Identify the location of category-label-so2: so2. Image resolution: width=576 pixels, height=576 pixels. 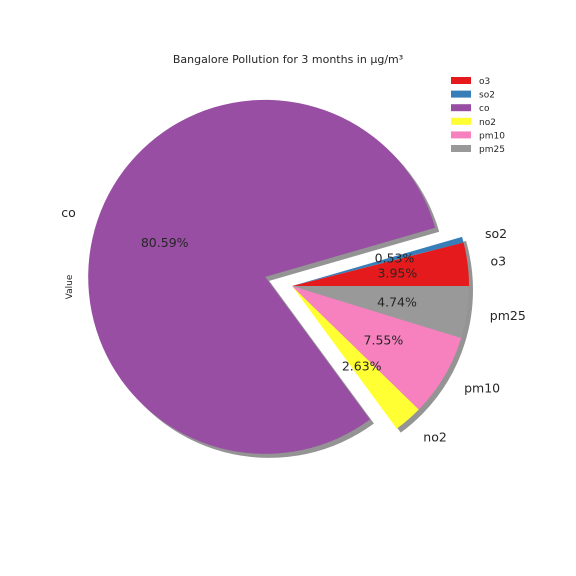
(496, 233).